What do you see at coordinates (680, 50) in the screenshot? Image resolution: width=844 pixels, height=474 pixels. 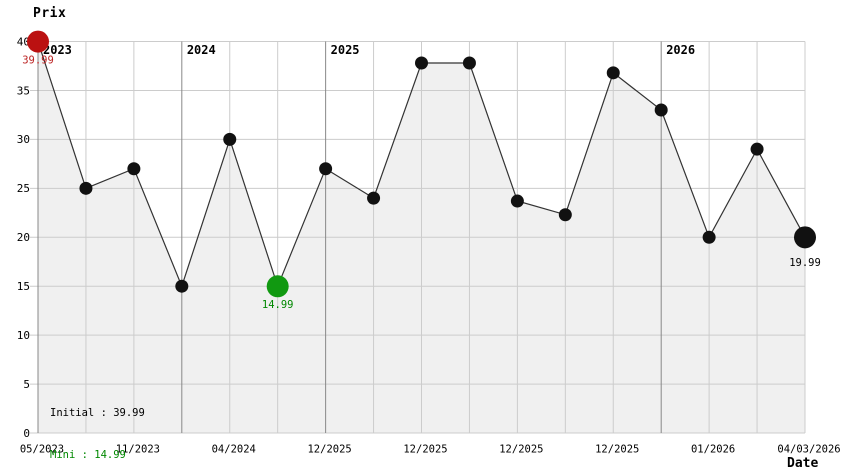 I see `year-label: 2026` at bounding box center [680, 50].